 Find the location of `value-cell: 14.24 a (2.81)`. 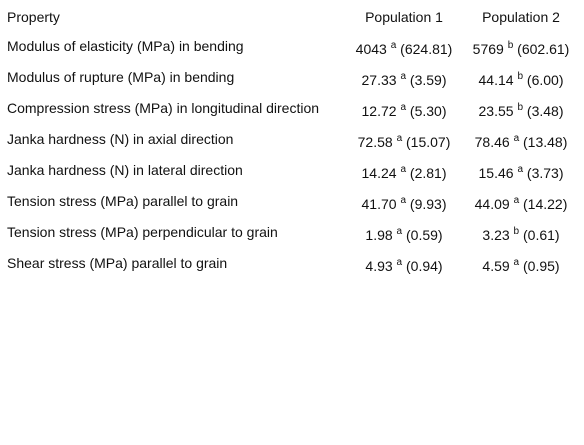

value-cell: 14.24 a (2.81) is located at coordinates (404, 173).